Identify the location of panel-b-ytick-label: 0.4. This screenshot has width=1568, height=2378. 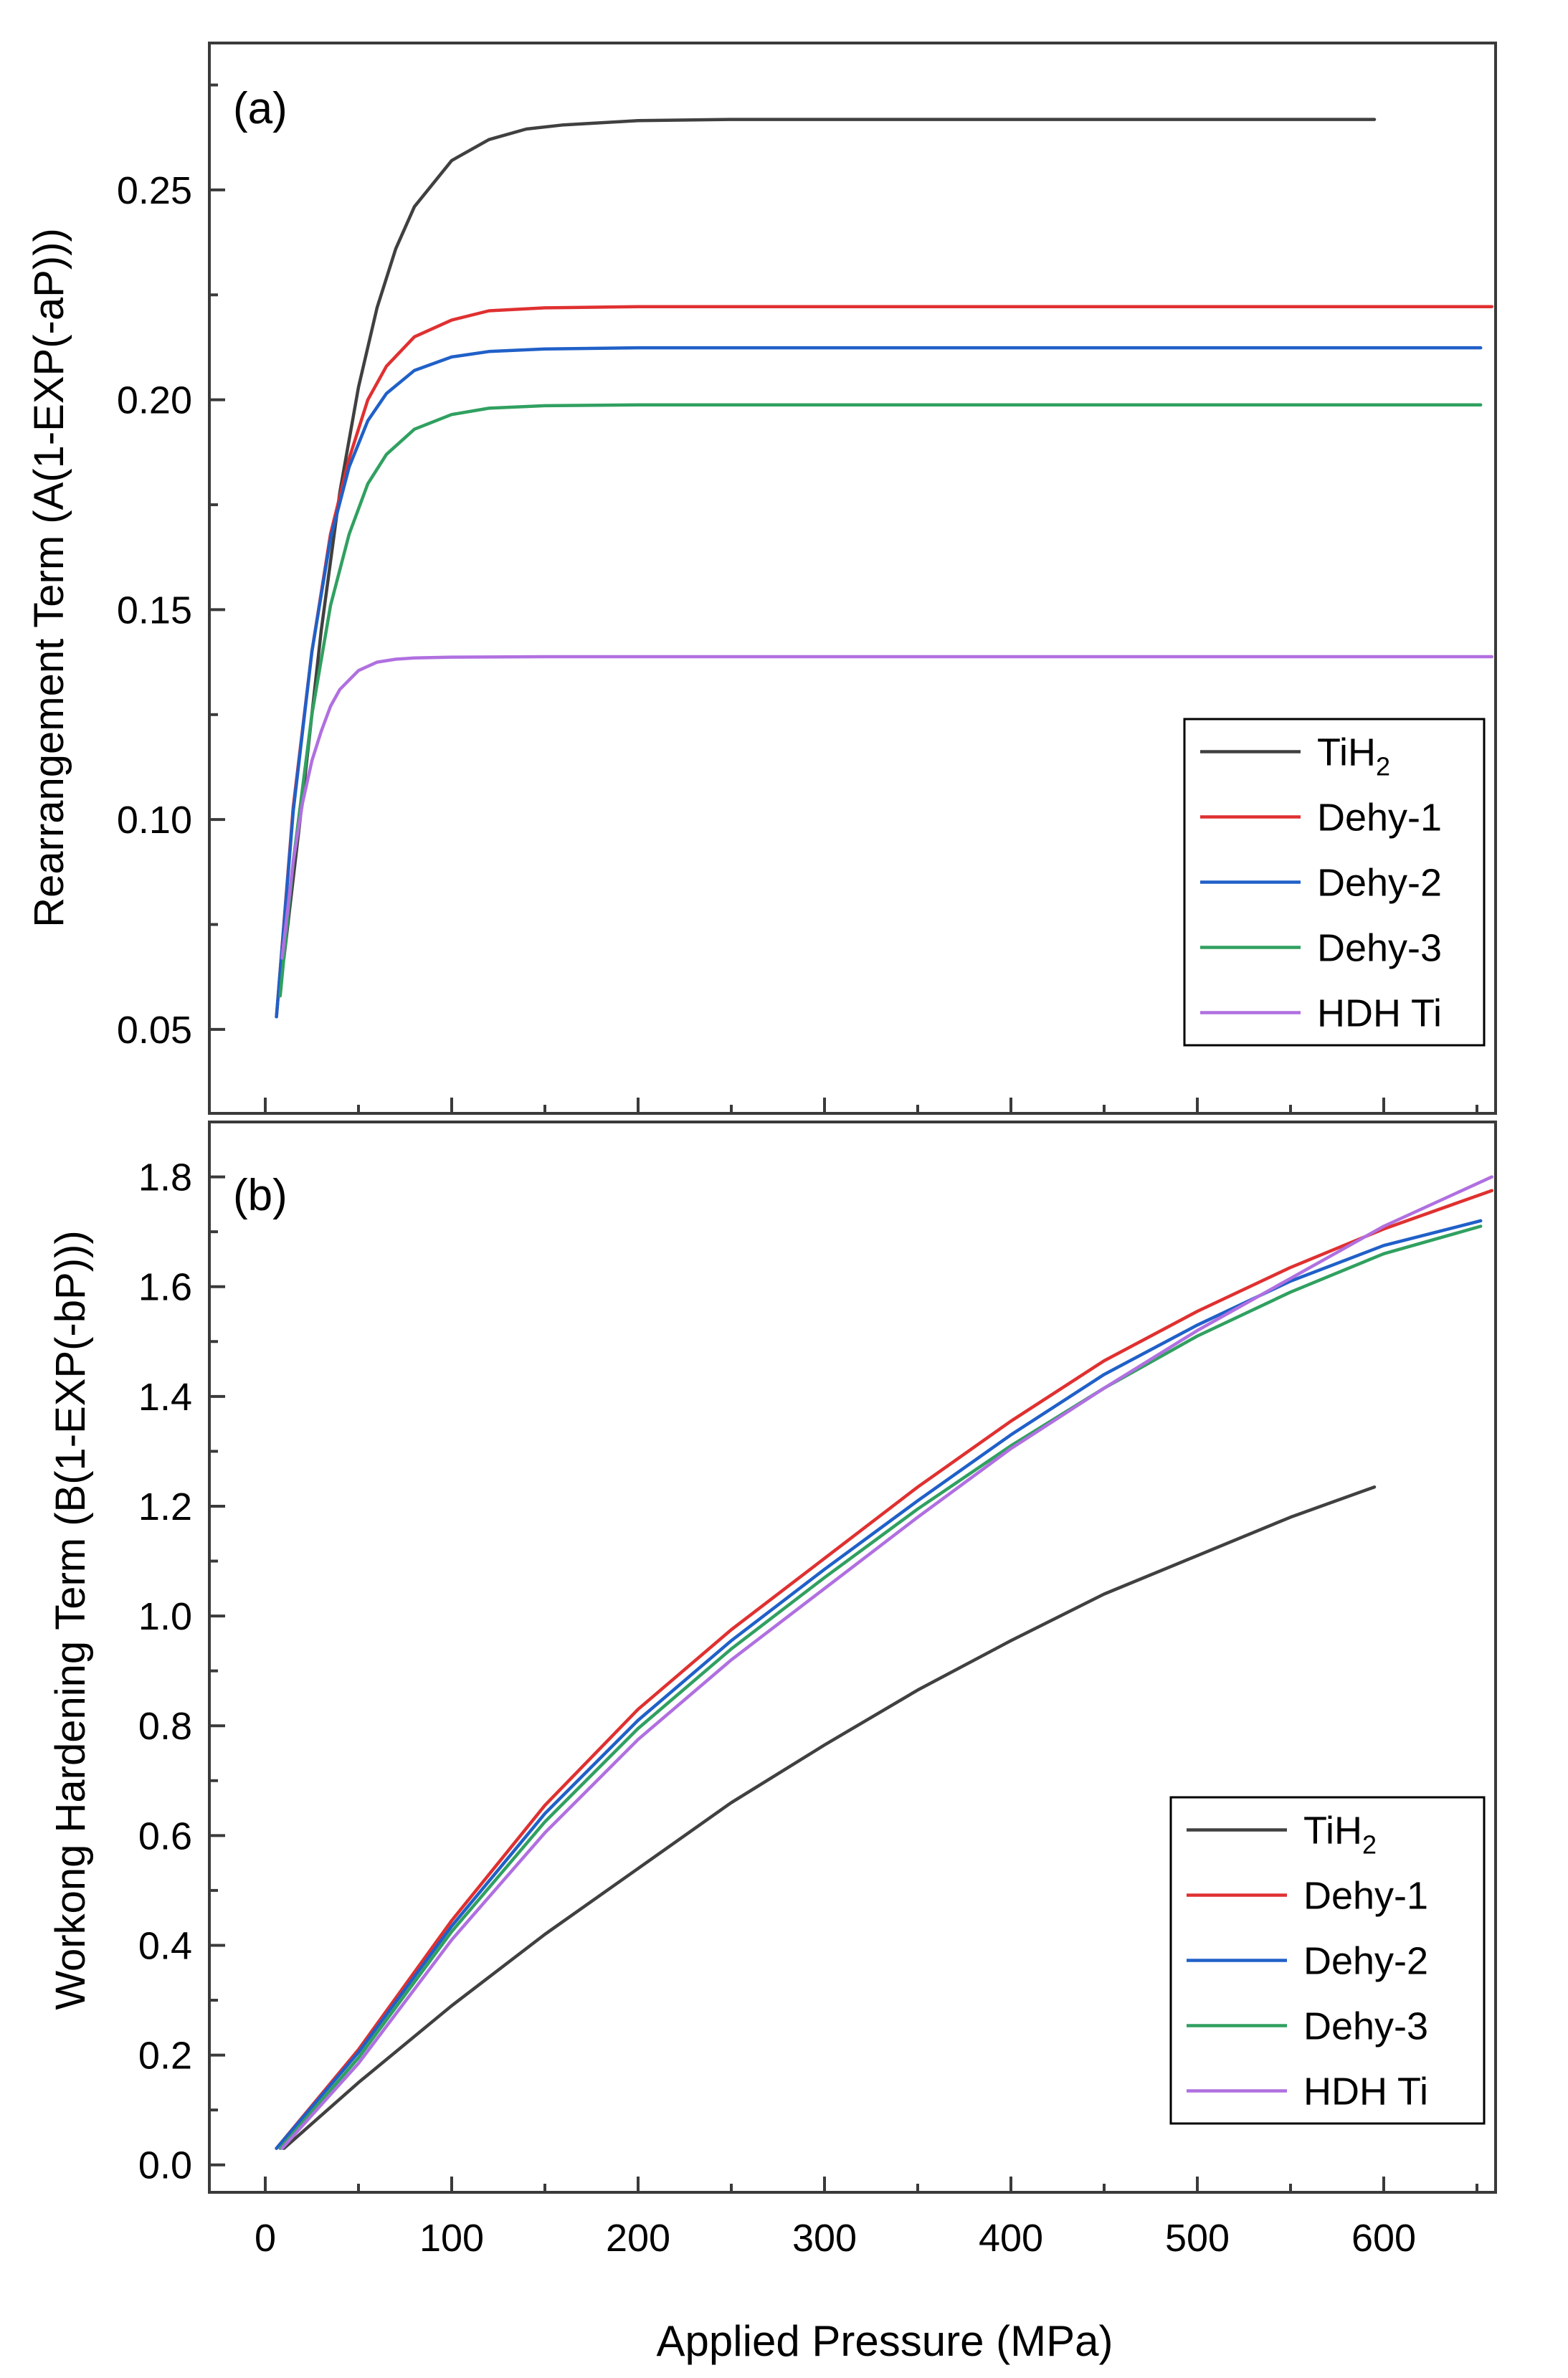
(165, 1945).